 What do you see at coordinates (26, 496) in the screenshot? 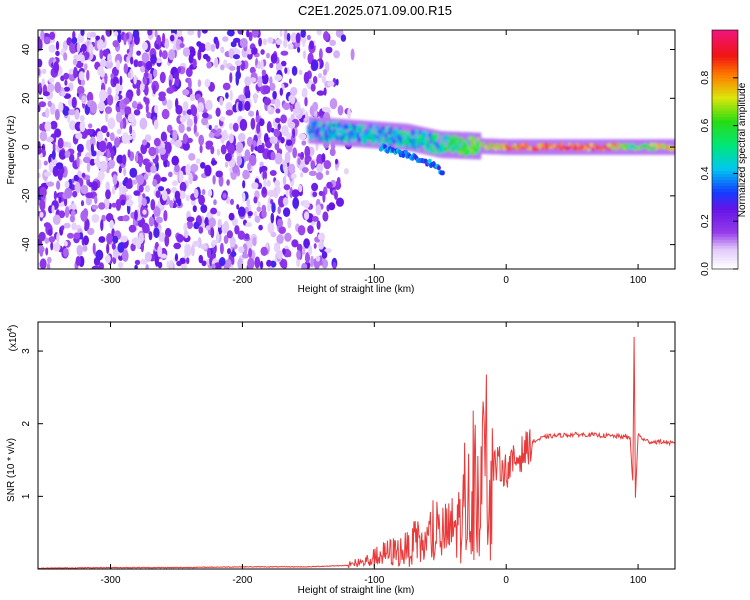
I see `y-tick-label: 1` at bounding box center [26, 496].